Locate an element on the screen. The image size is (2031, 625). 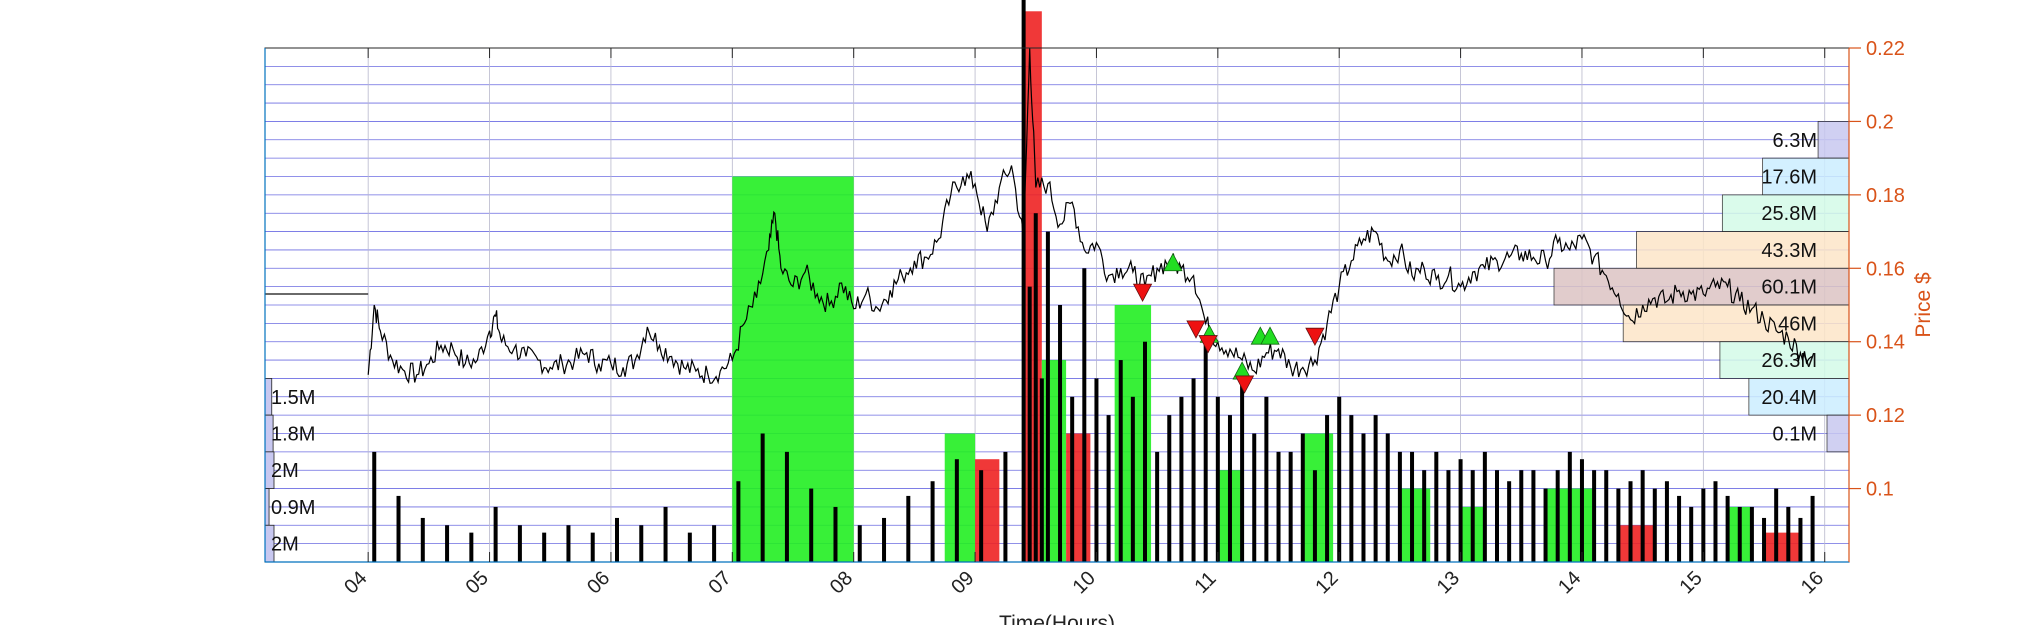
right-profile-label: 25.8M is located at coordinates (1789, 214).